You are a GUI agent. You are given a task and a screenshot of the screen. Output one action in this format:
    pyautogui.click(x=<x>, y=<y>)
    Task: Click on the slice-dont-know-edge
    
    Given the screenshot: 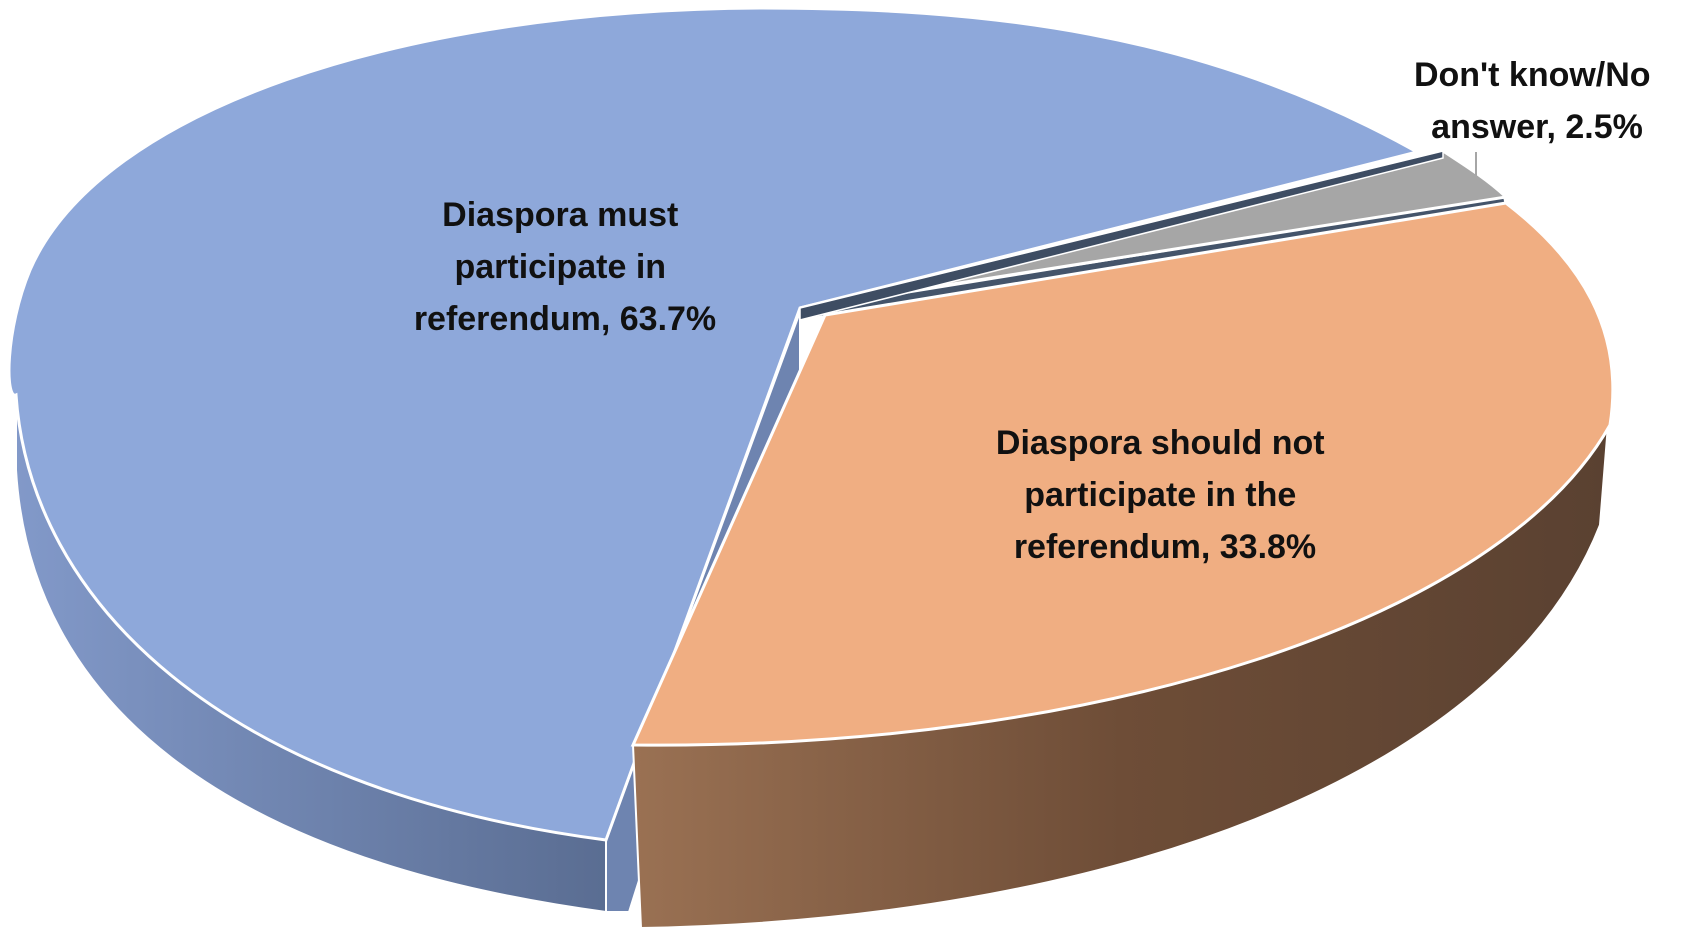 What is the action you would take?
    pyautogui.click(x=1121, y=235)
    